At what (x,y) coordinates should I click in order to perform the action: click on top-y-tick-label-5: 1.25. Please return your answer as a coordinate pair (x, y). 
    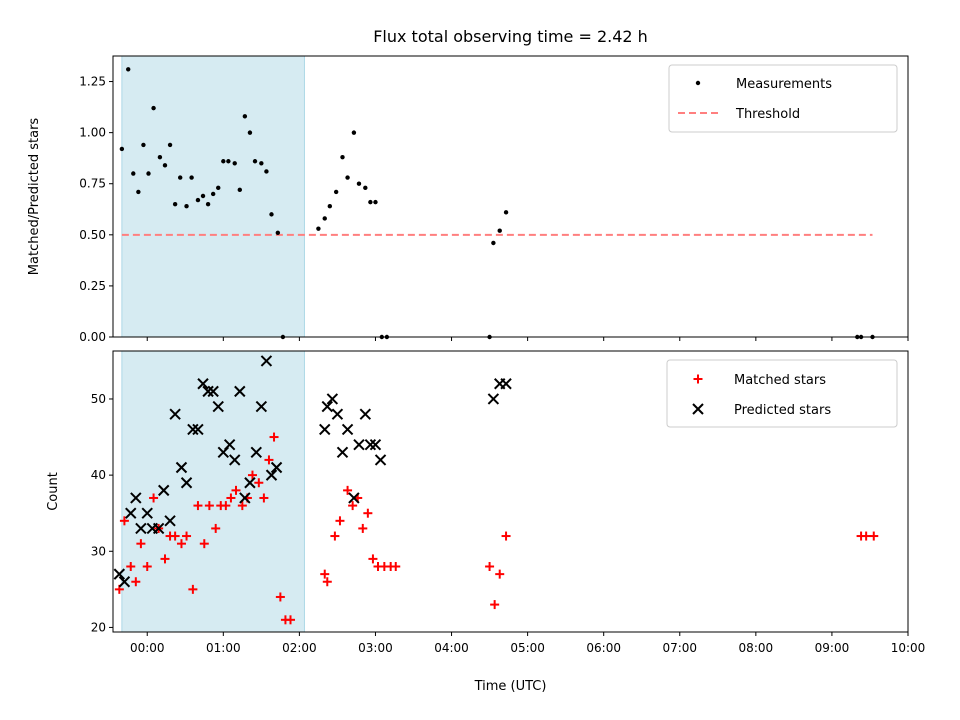
    Looking at the image, I should click on (92, 82).